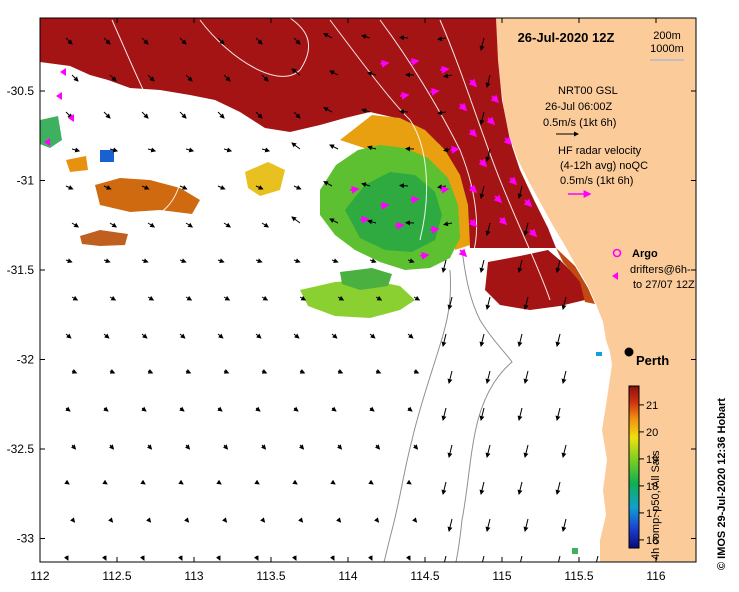 The image size is (739, 592). What do you see at coordinates (652, 360) in the screenshot?
I see `city-label-perth: Perth` at bounding box center [652, 360].